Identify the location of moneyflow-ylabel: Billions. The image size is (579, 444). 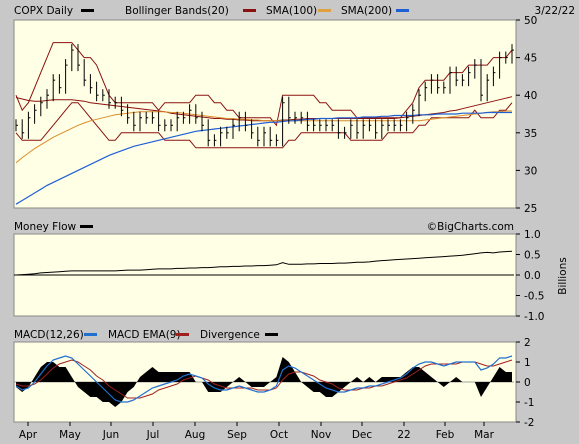
(563, 275).